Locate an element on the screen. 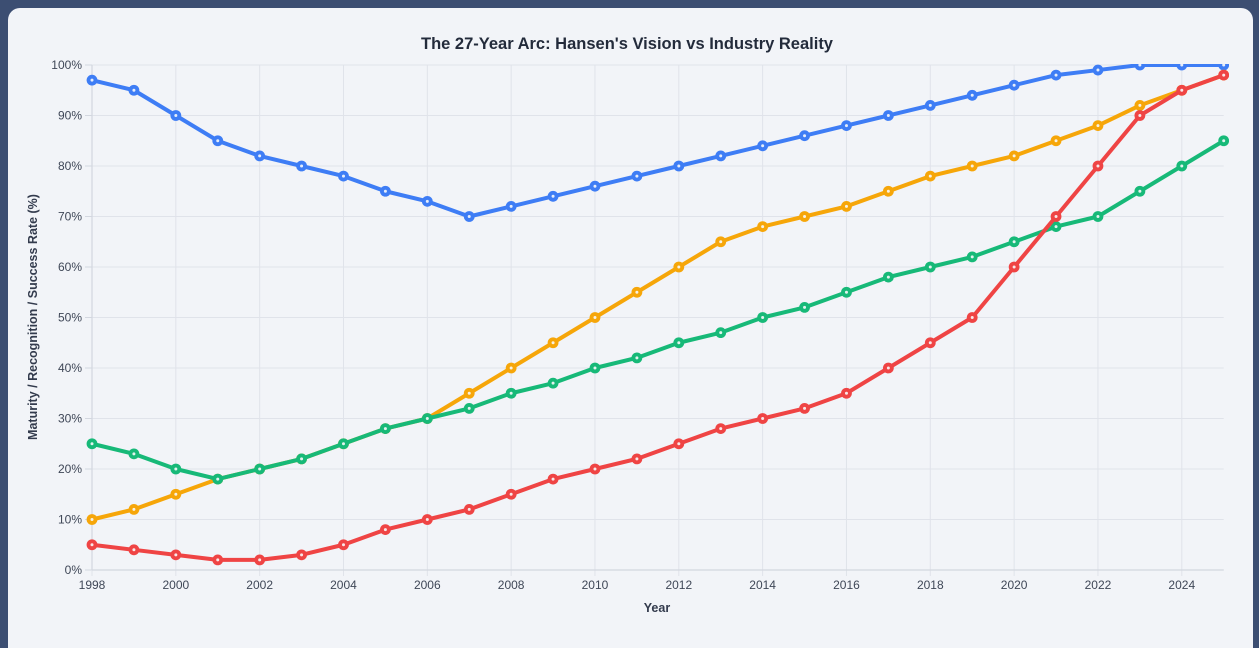 This screenshot has height=648, width=1259. y-tick-label: 20% is located at coordinates (70, 469).